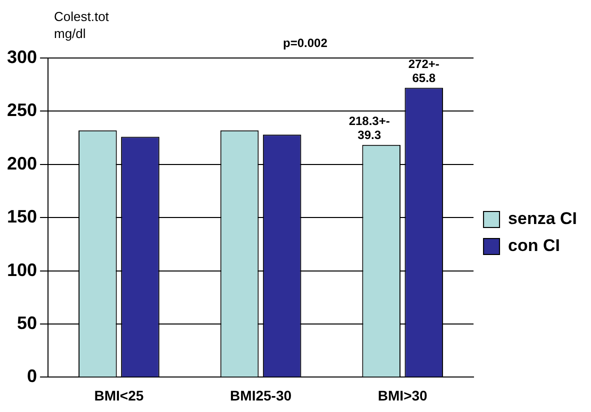  Describe the element at coordinates (27, 322) in the screenshot. I see `y-tick-label: 50` at that location.